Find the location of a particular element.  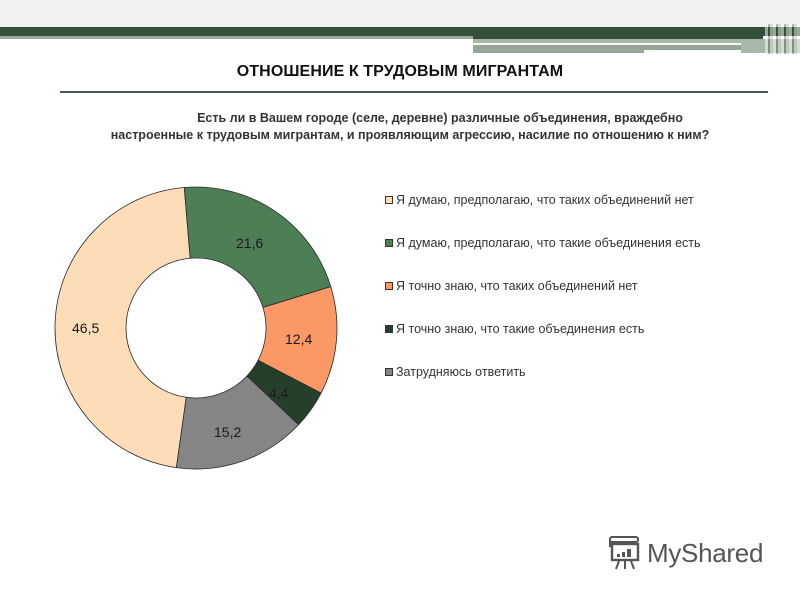

header-bar-gray is located at coordinates (607, 47).